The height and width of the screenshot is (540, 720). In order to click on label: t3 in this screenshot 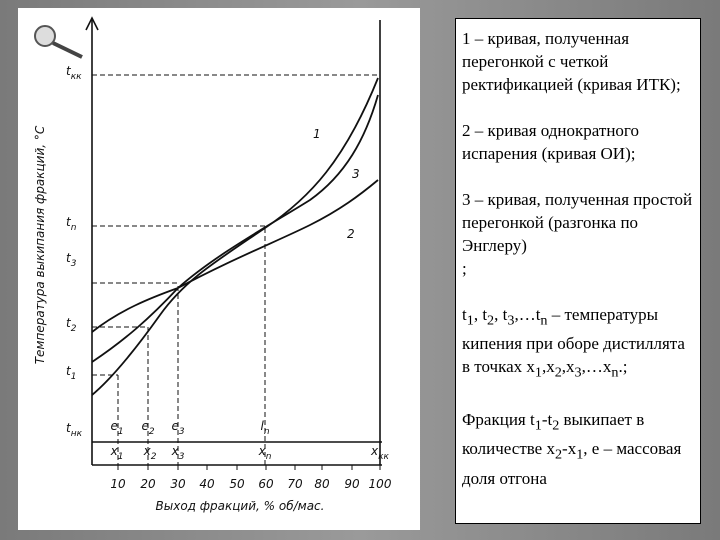, I will do `click(71, 260)`.